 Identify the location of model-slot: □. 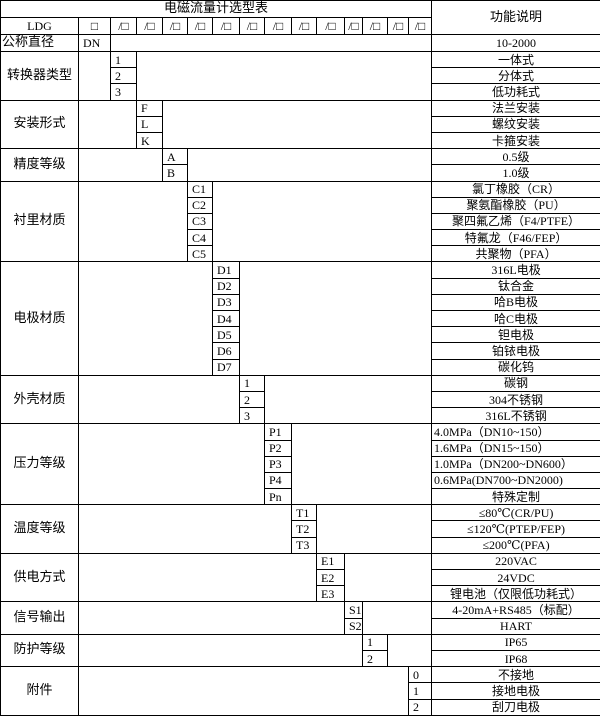
(94, 26).